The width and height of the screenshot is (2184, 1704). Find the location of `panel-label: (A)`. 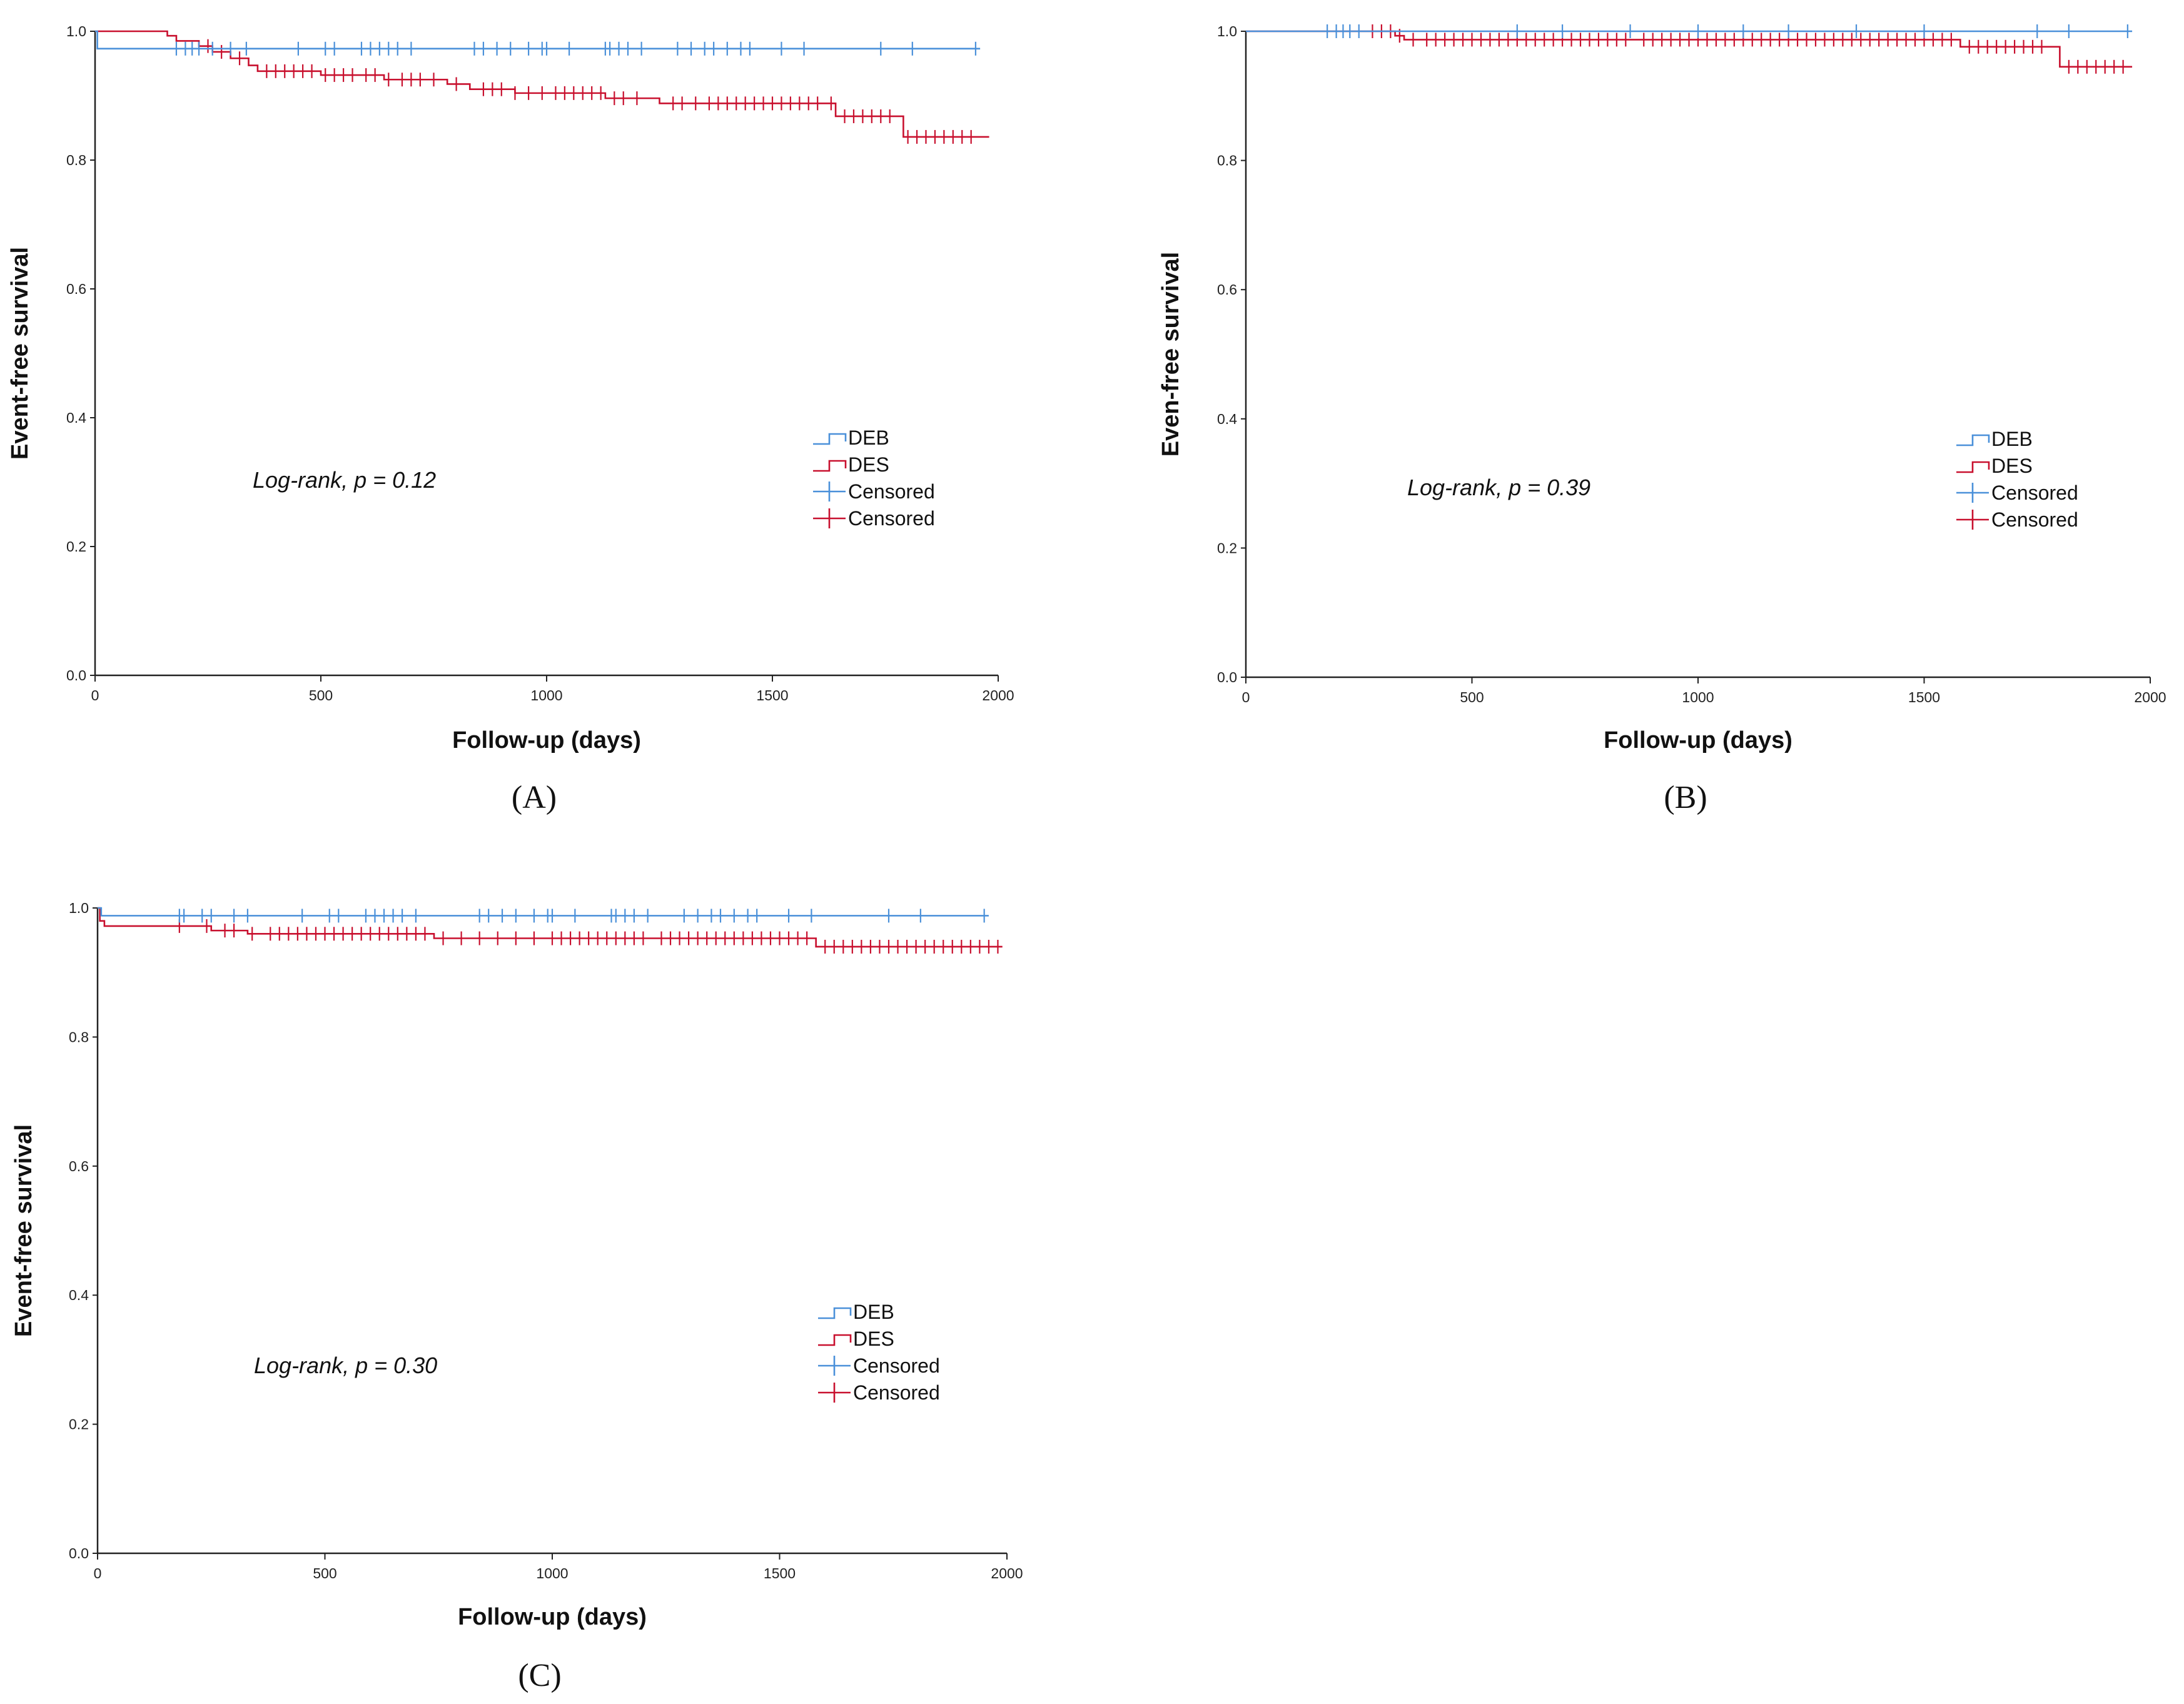

panel-label: (A) is located at coordinates (534, 797).